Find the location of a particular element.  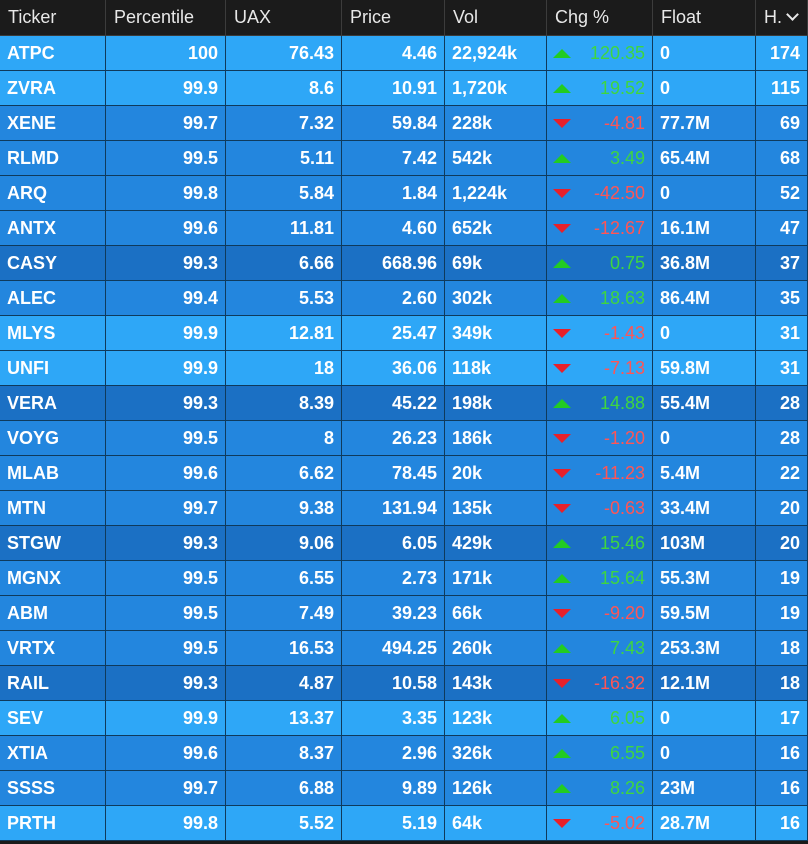

chevron-down-icon is located at coordinates (792, 14).